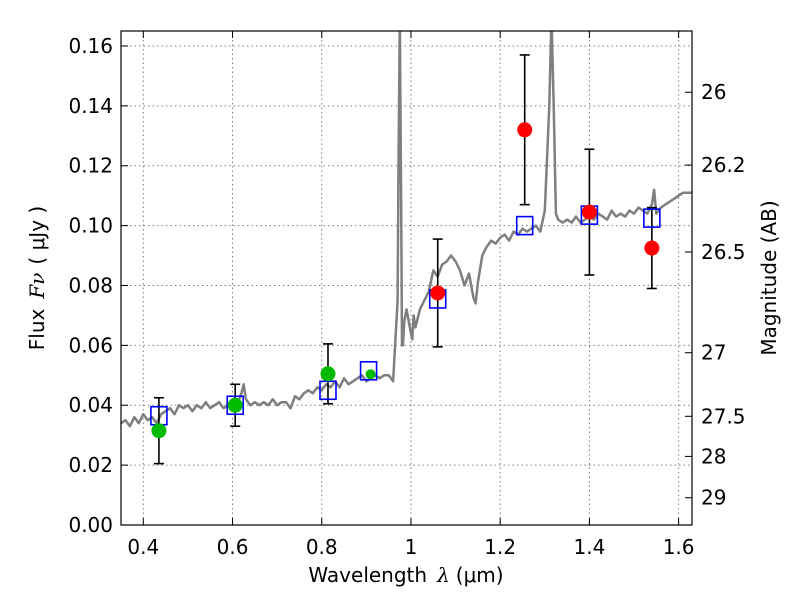 This screenshot has width=800, height=600. Describe the element at coordinates (322, 547) in the screenshot. I see `x-tick-label: 0.8` at that location.